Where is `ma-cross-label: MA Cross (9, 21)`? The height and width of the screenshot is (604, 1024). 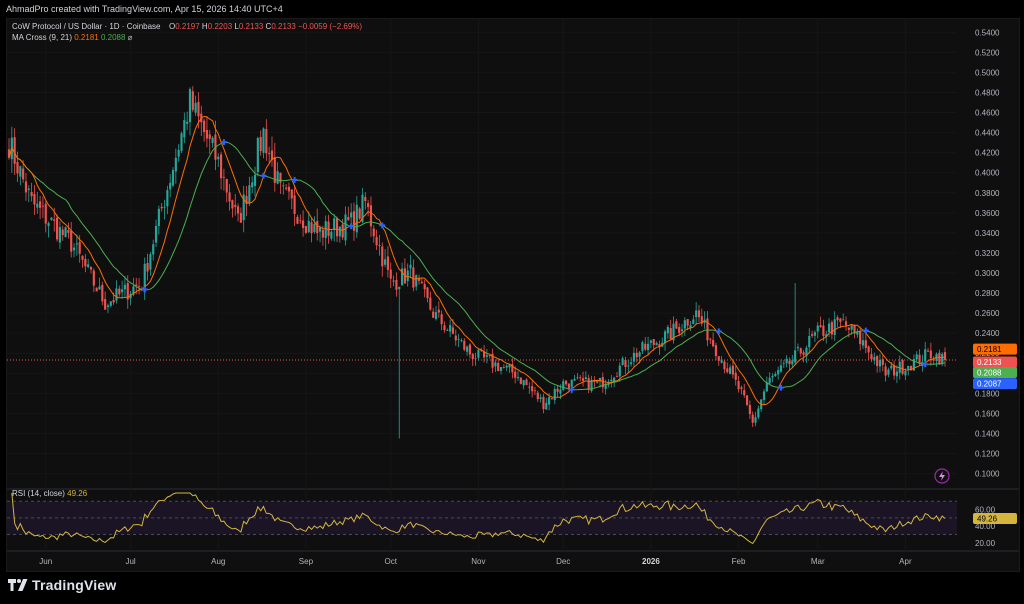 ma-cross-label: MA Cross (9, 21) is located at coordinates (42, 37).